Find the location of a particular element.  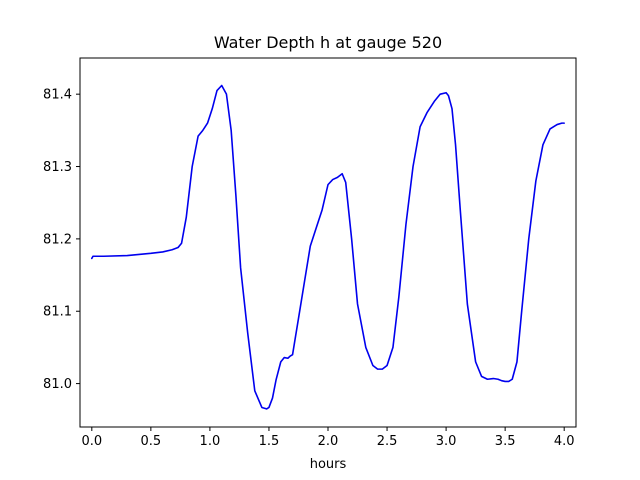

y-axis: 81.0 81.1 81.2 81.3 81.4 is located at coordinates (61, 240).